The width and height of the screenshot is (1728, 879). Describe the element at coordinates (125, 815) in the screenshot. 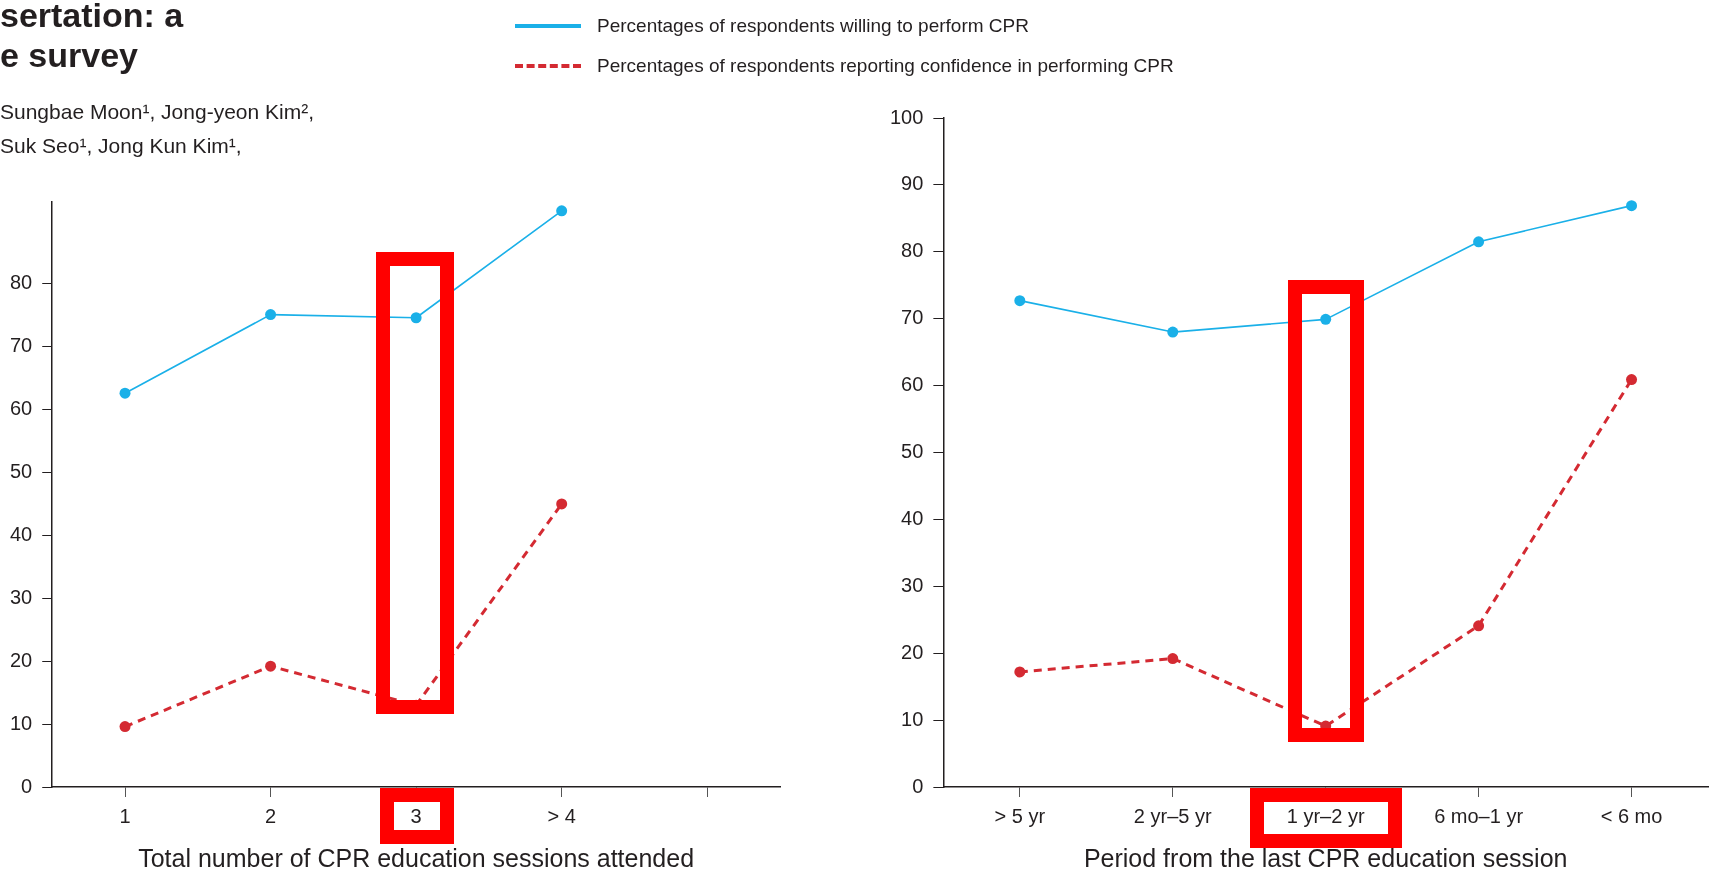

I see `x-tick-label: 1` at that location.